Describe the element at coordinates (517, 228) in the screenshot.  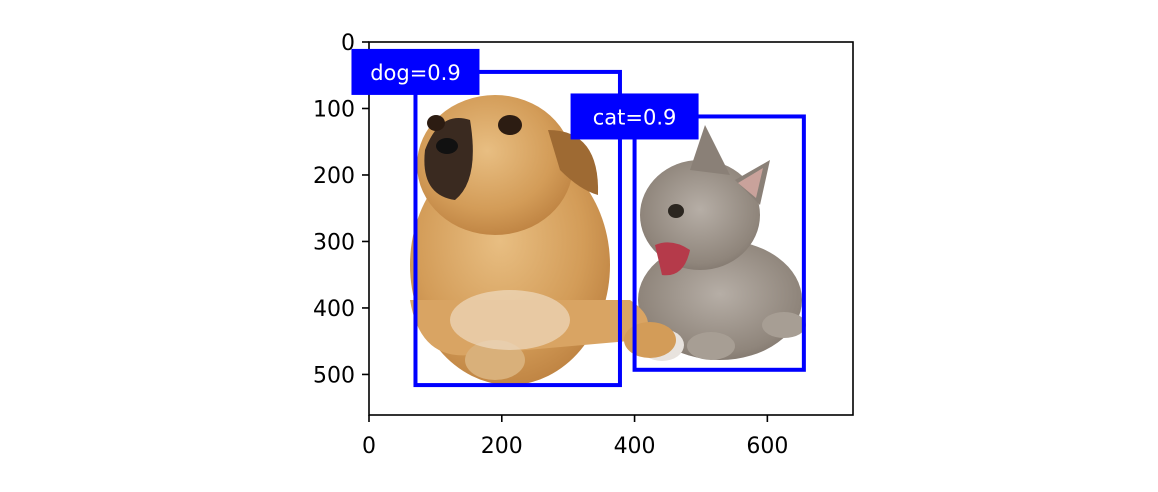
I see `dog-bounding-box` at that location.